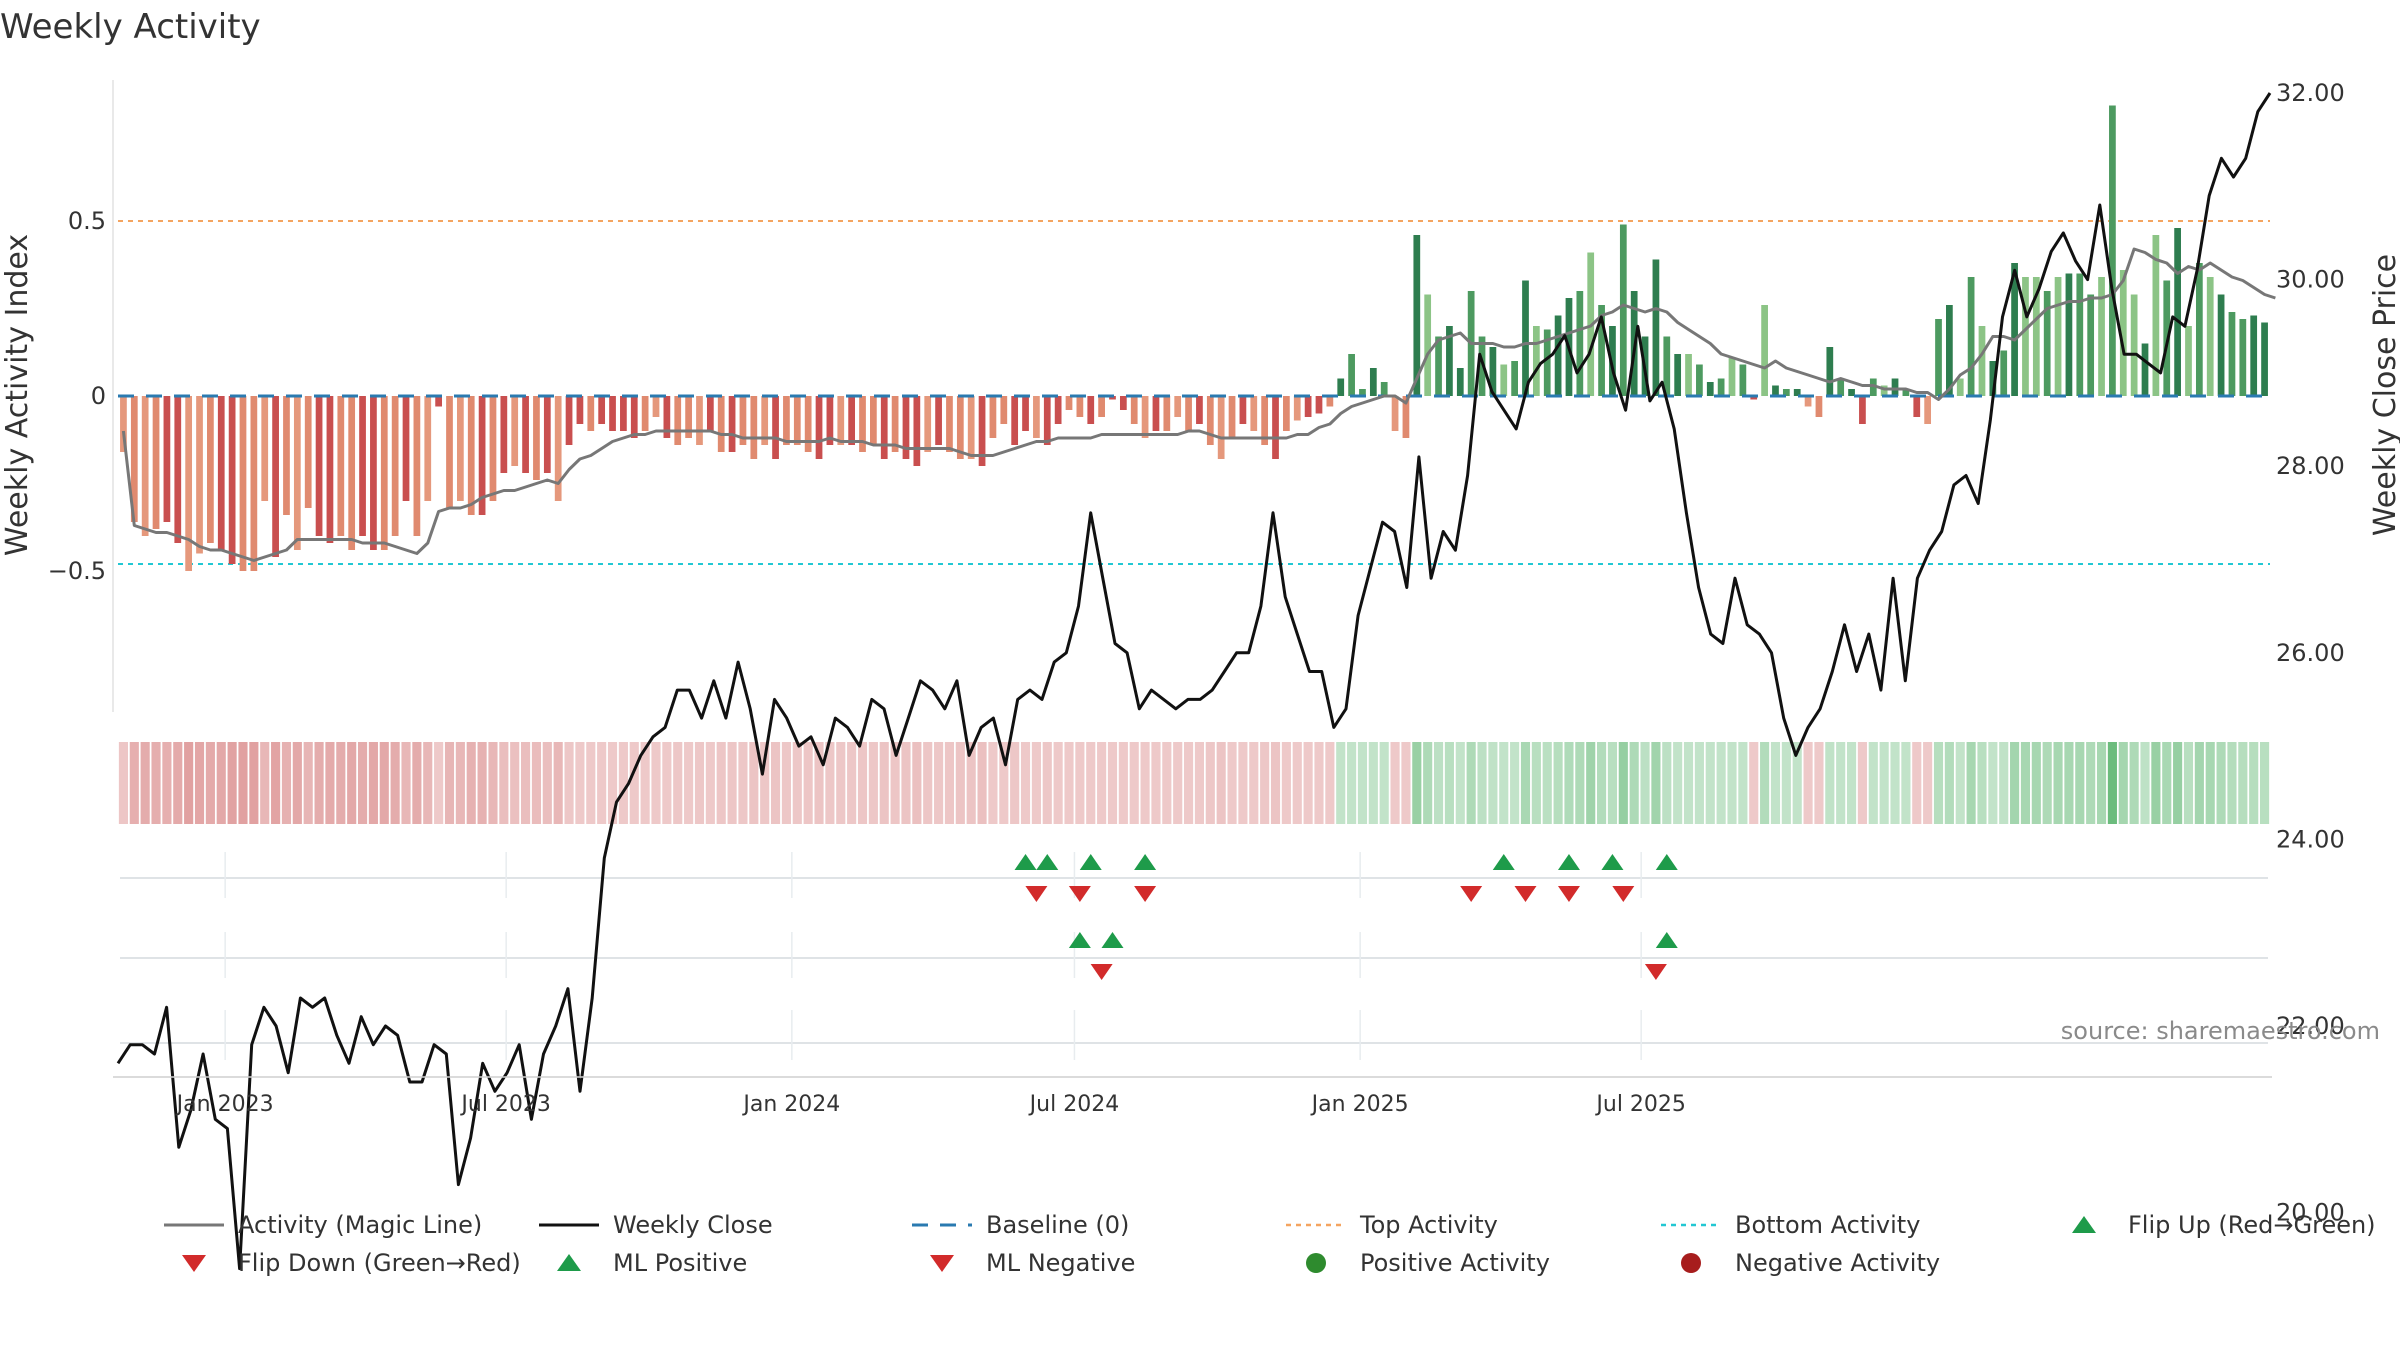 This screenshot has height=1354, width=2400. I want to click on x-tick-label: Jul 2025, so click(1640, 1104).